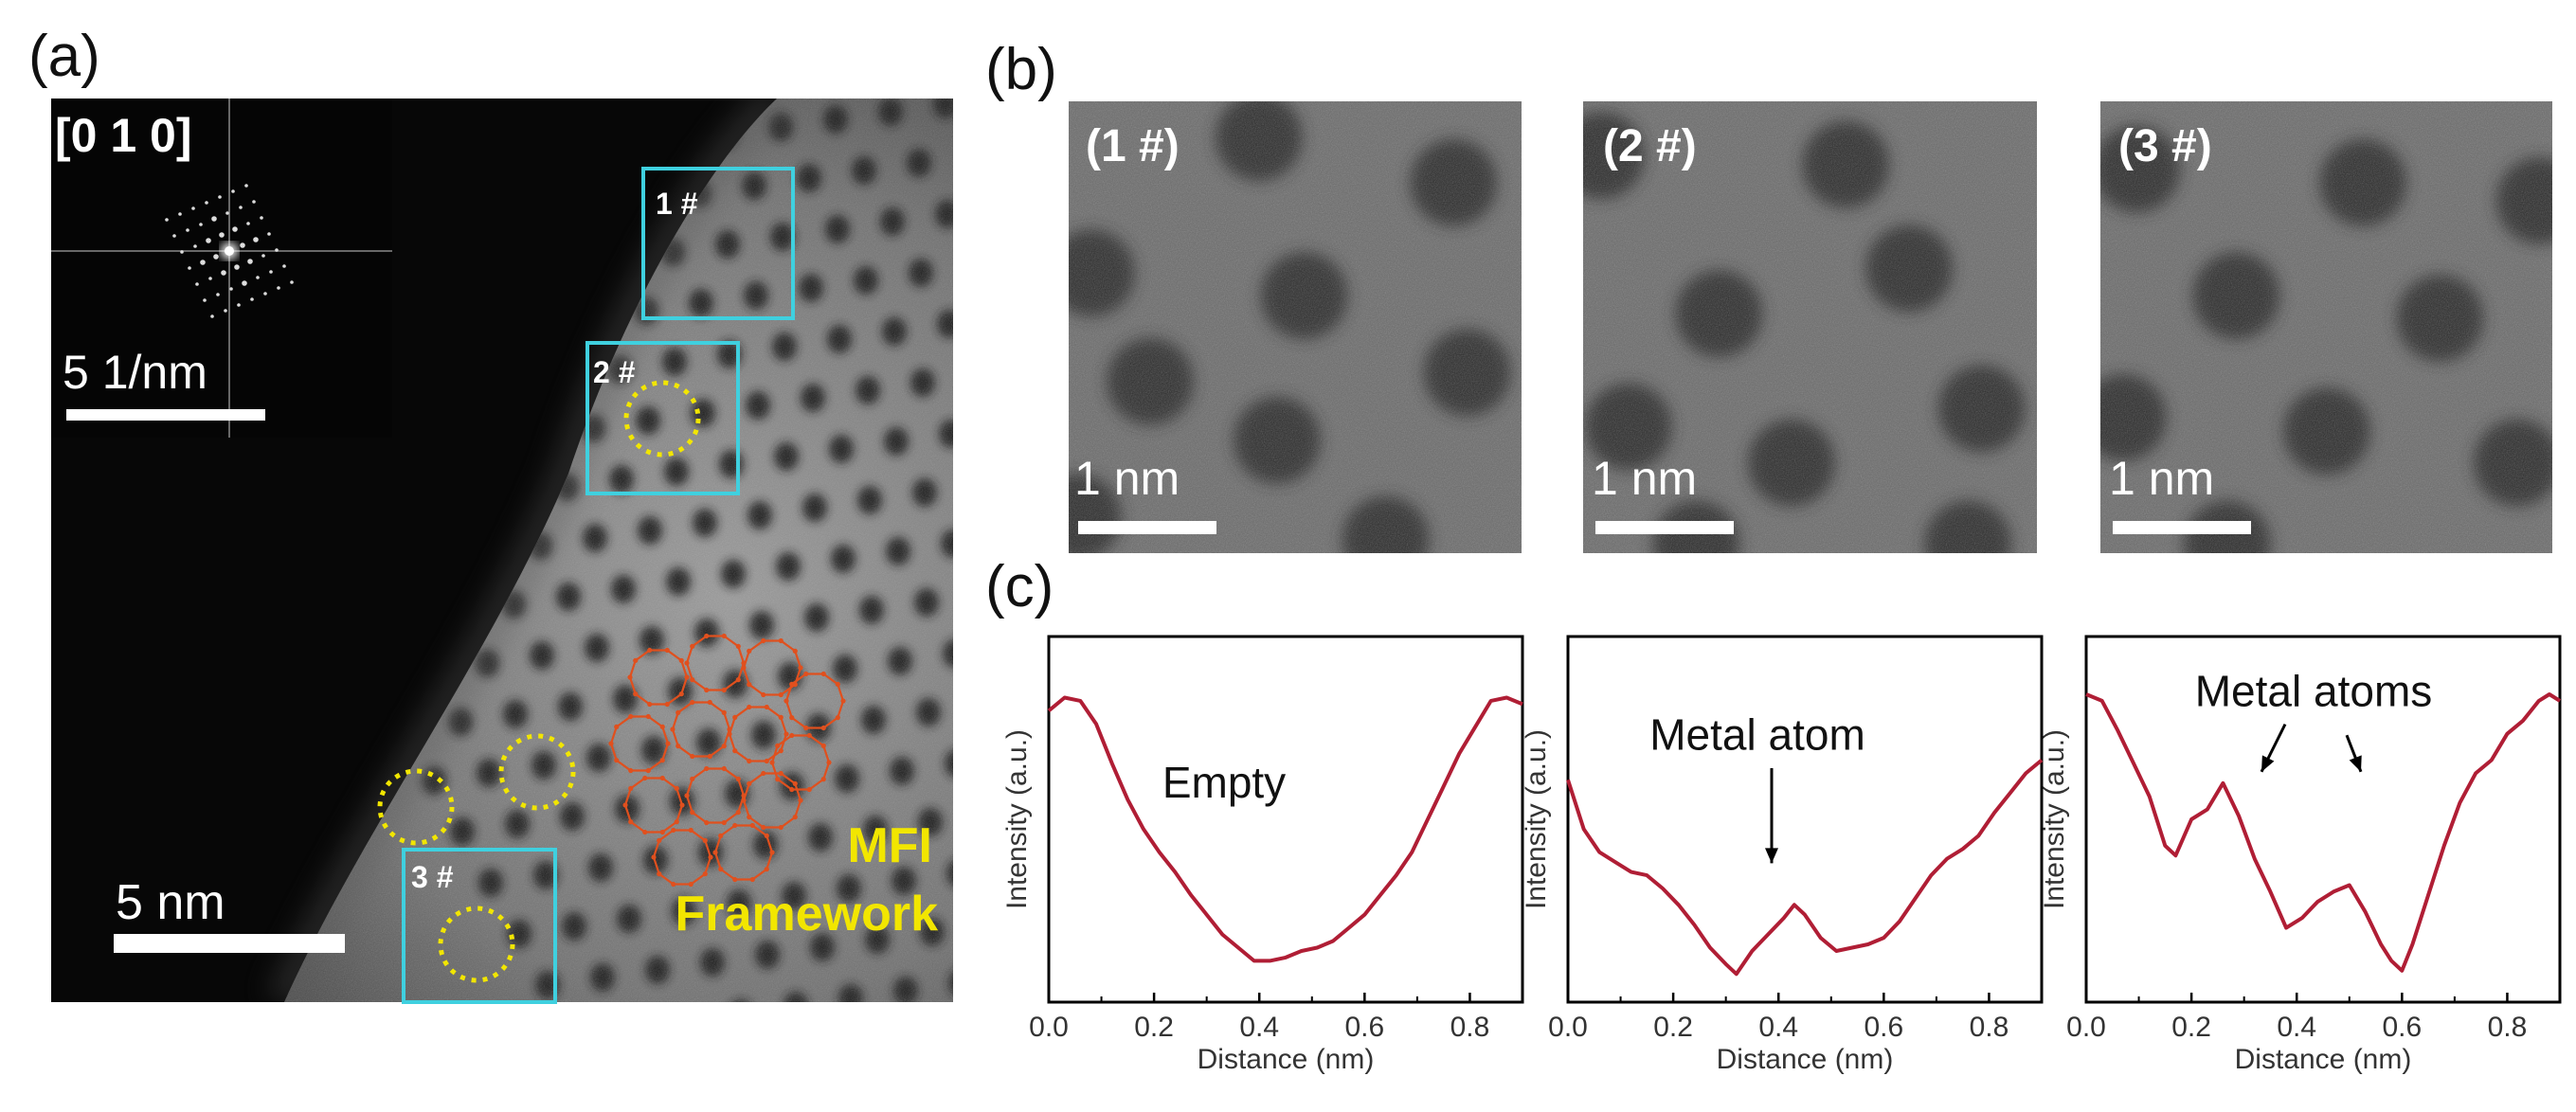 This screenshot has width=2576, height=1112. What do you see at coordinates (2354, 753) in the screenshot?
I see `annotation-arrow` at bounding box center [2354, 753].